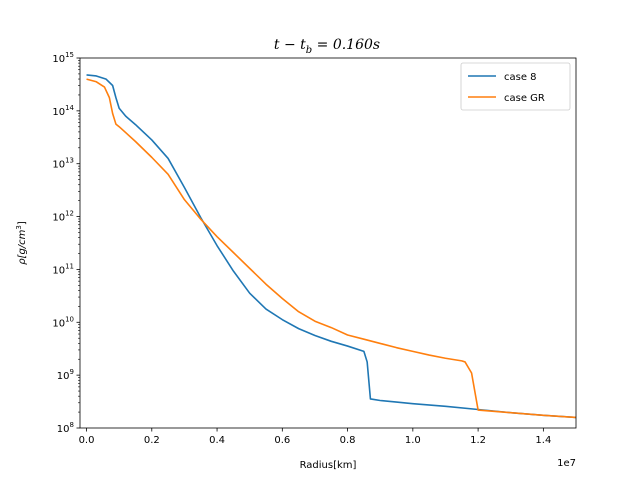 This screenshot has height=480, width=640. I want to click on legend: case 8 case GR, so click(515, 86).